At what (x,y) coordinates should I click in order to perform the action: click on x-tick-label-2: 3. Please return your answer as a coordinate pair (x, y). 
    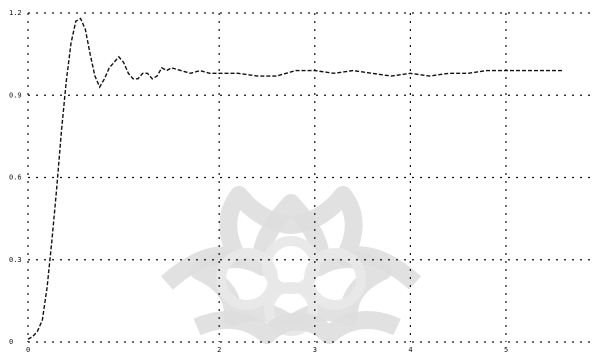
    Looking at the image, I should click on (315, 350).